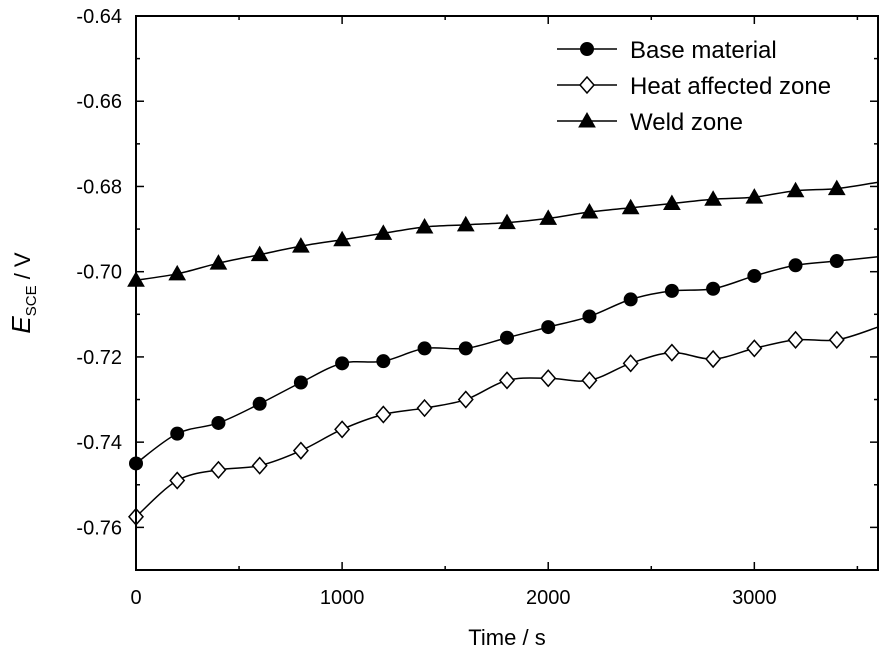  What do you see at coordinates (21, 325) in the screenshot?
I see `y-title-symbol: E` at bounding box center [21, 325].